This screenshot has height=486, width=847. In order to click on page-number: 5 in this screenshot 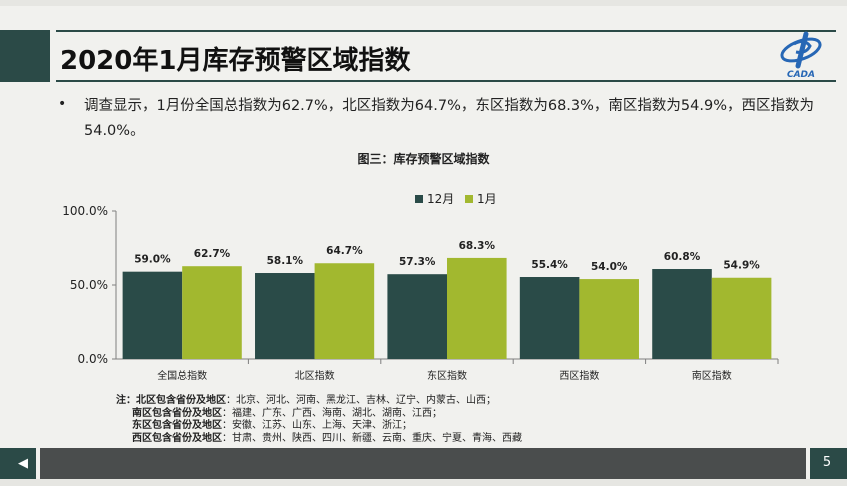, I will do `click(827, 462)`.